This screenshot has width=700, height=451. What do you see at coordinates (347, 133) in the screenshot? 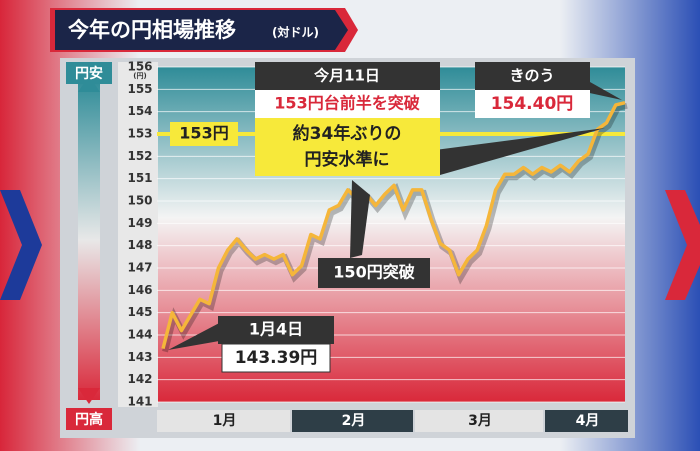
I see `annotation: 約34年ぶりの` at bounding box center [347, 133].